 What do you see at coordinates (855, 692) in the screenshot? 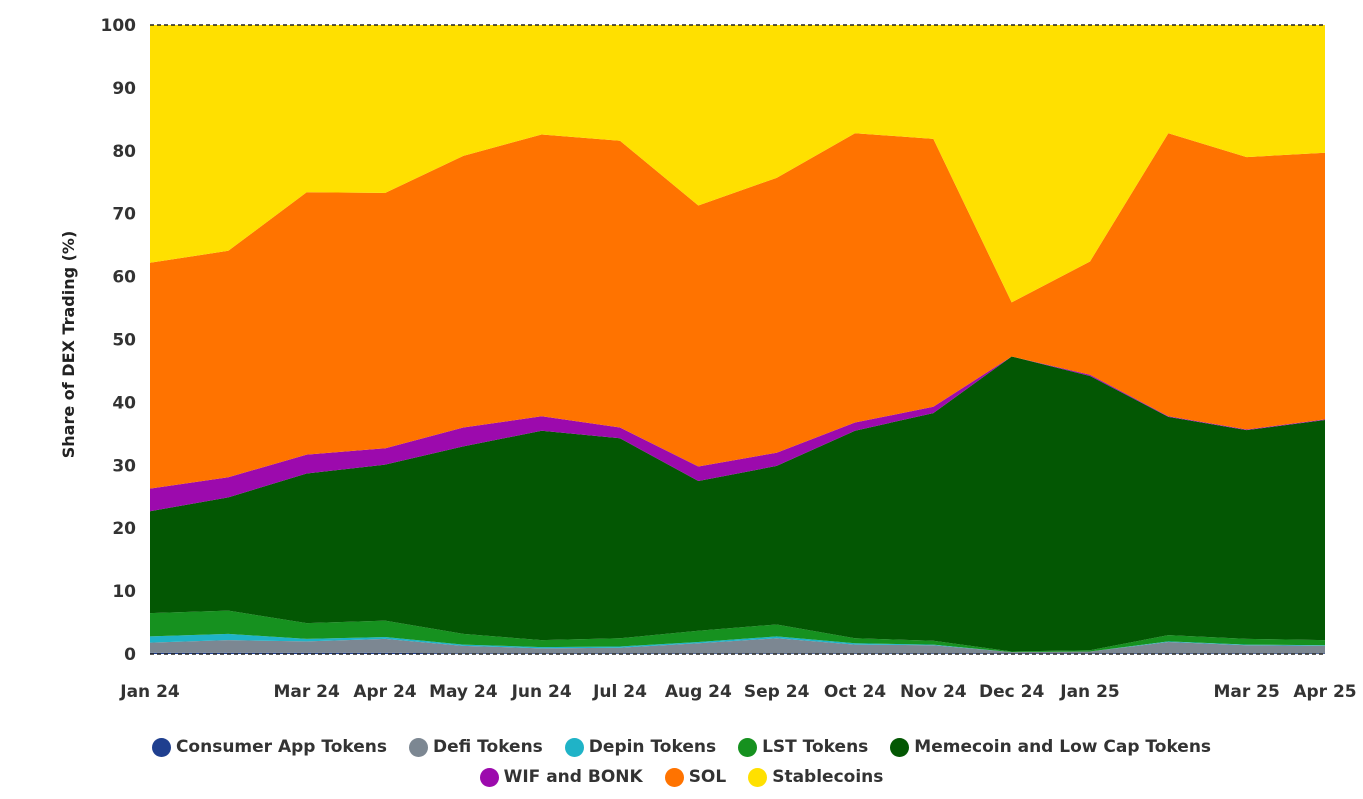
I see `x-tick-label: Oct 24` at bounding box center [855, 692].